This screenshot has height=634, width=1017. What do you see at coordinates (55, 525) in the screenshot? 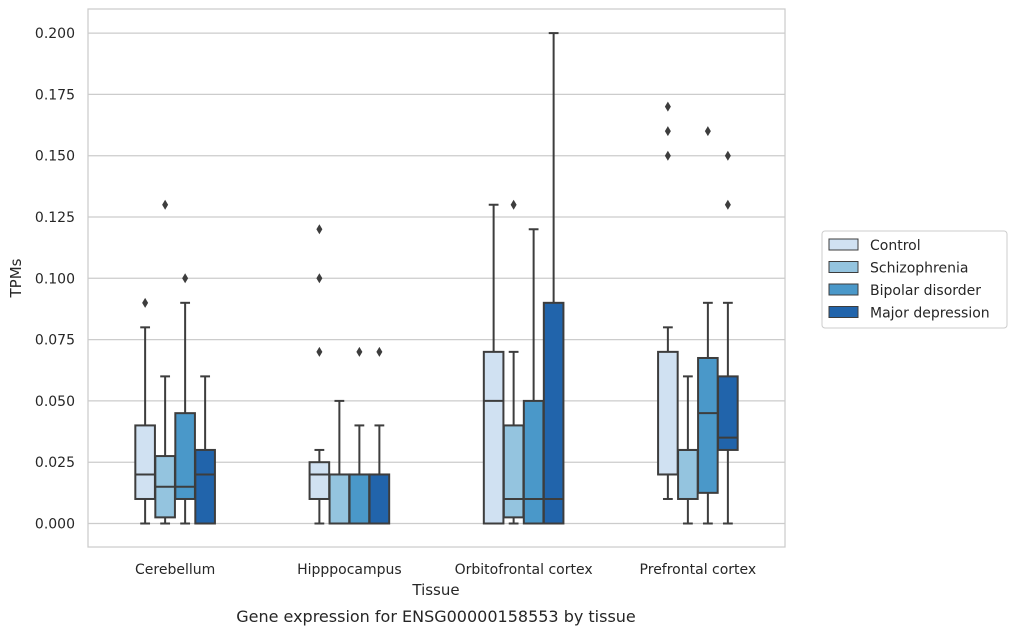
I see `y-tick-label: 0.000` at bounding box center [55, 525].